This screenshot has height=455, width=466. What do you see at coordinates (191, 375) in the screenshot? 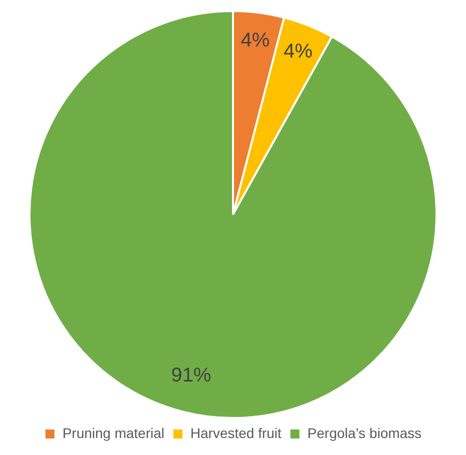
I see `data-label: 91%` at bounding box center [191, 375].